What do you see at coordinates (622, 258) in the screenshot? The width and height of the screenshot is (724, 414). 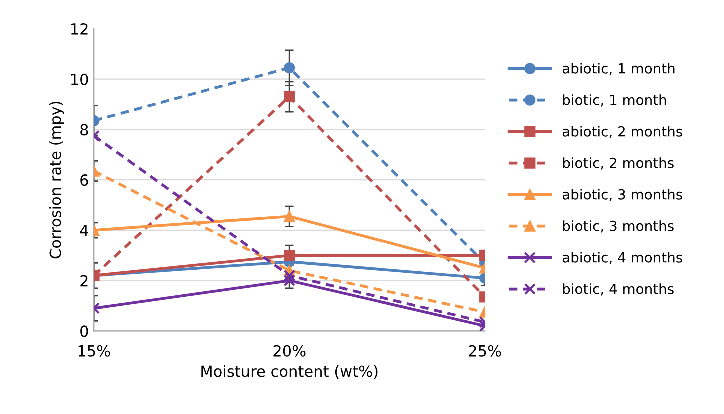 I see `legend-label: abiotic, 4 months` at bounding box center [622, 258].